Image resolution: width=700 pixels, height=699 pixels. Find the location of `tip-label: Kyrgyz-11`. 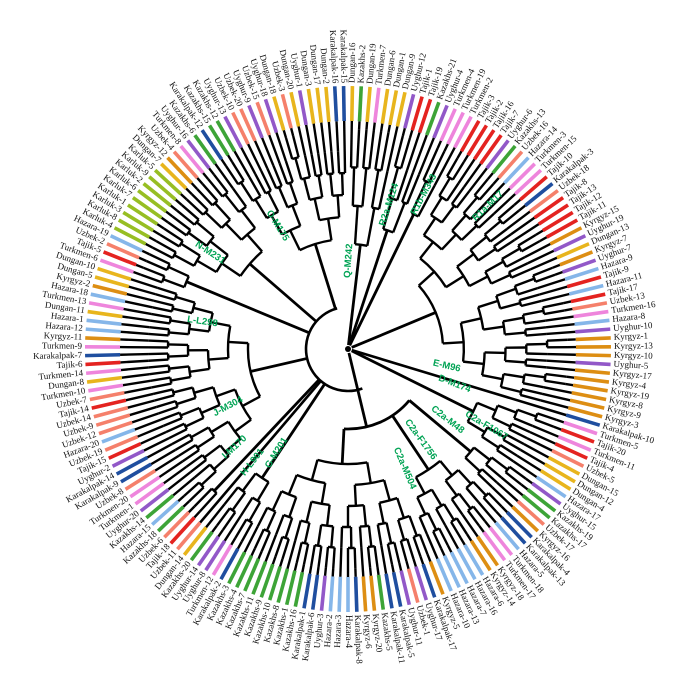

tip-label: Kyrgyz-11 is located at coordinates (63, 336).